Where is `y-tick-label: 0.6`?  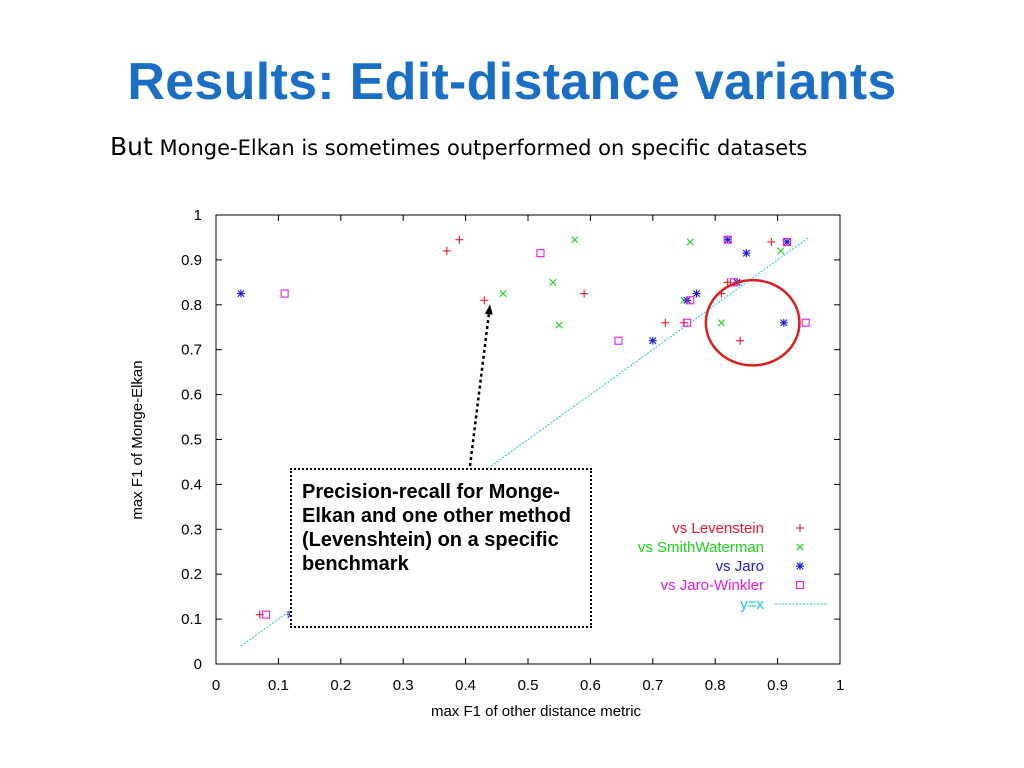
y-tick-label: 0.6 is located at coordinates (191, 395).